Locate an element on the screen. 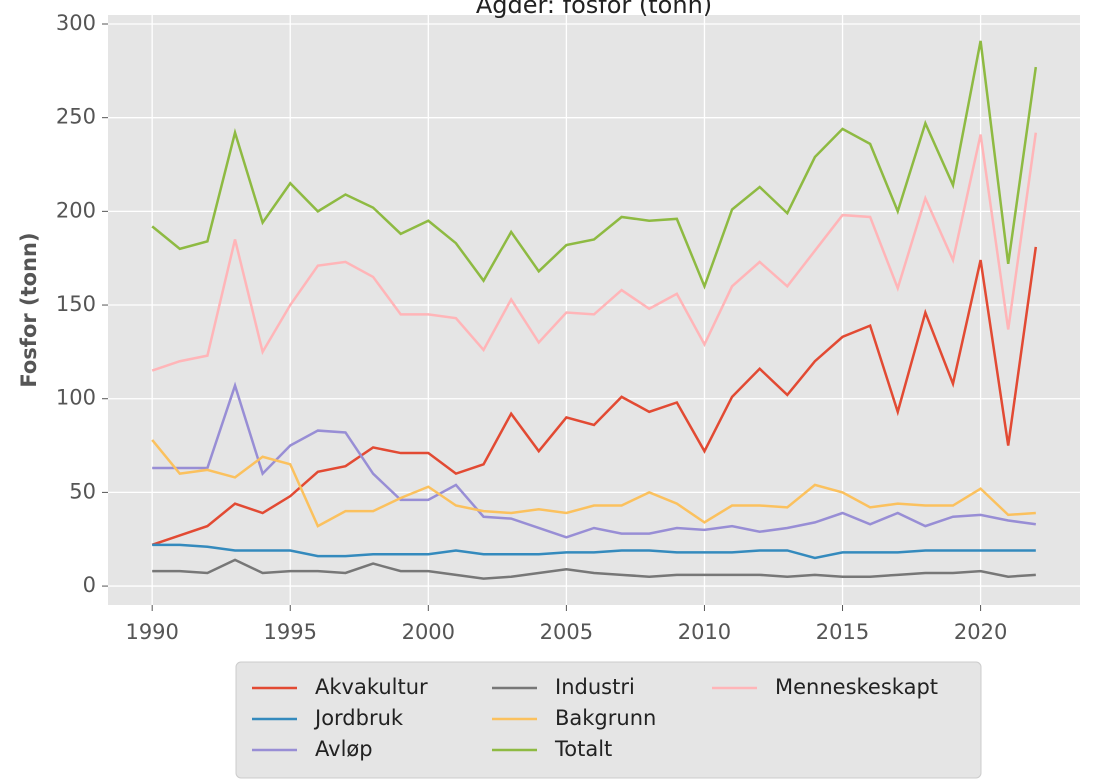 The width and height of the screenshot is (1097, 781). x-tick-label: 2020 is located at coordinates (980, 632).